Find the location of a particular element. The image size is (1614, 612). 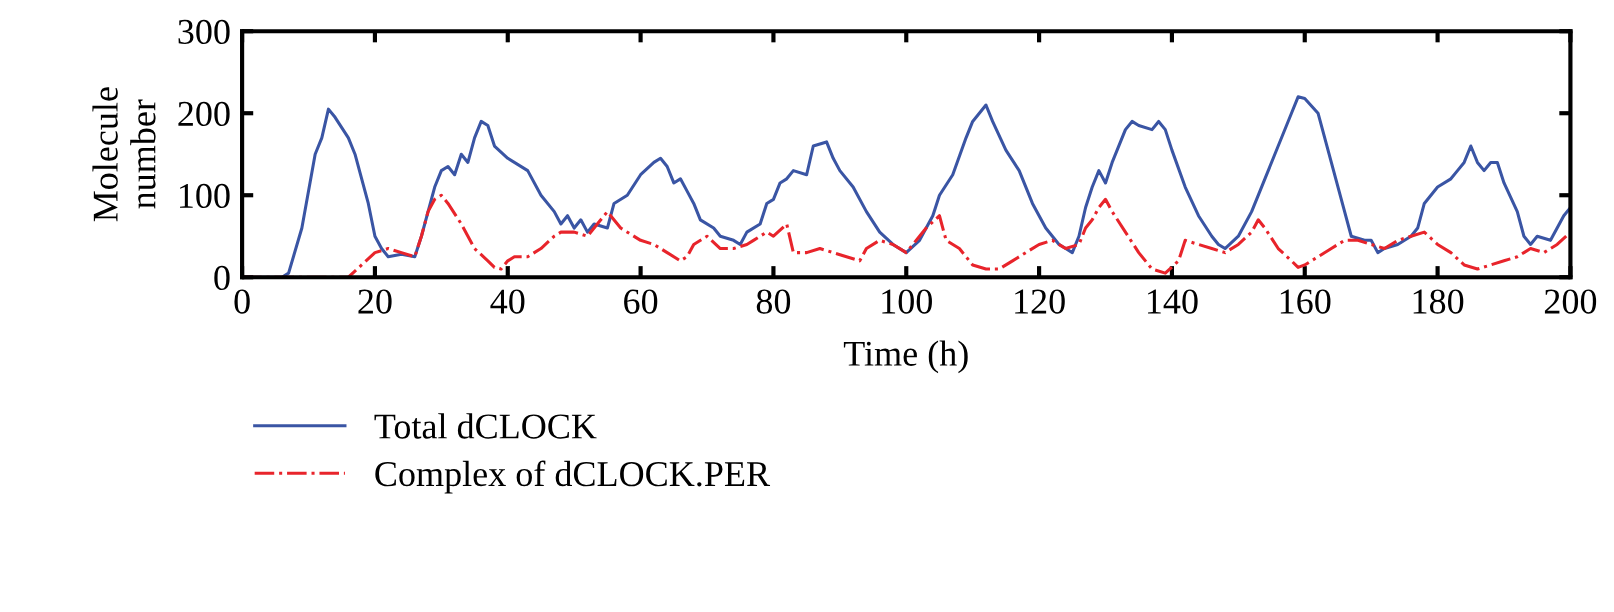

x-tick-label: 200 is located at coordinates (1570, 301).